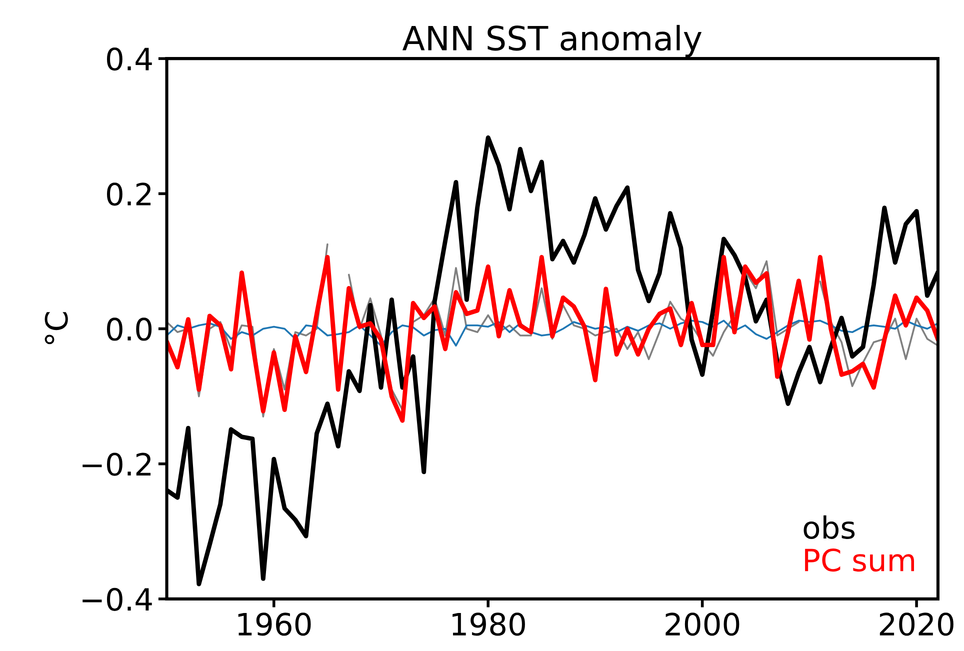  What do you see at coordinates (917, 624) in the screenshot?
I see `x-tick-label: 2020` at bounding box center [917, 624].